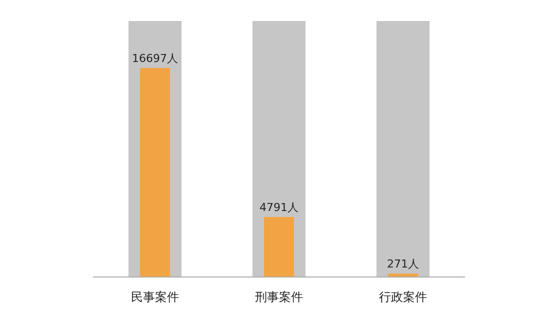  I want to click on data-label: 271人, so click(403, 264).